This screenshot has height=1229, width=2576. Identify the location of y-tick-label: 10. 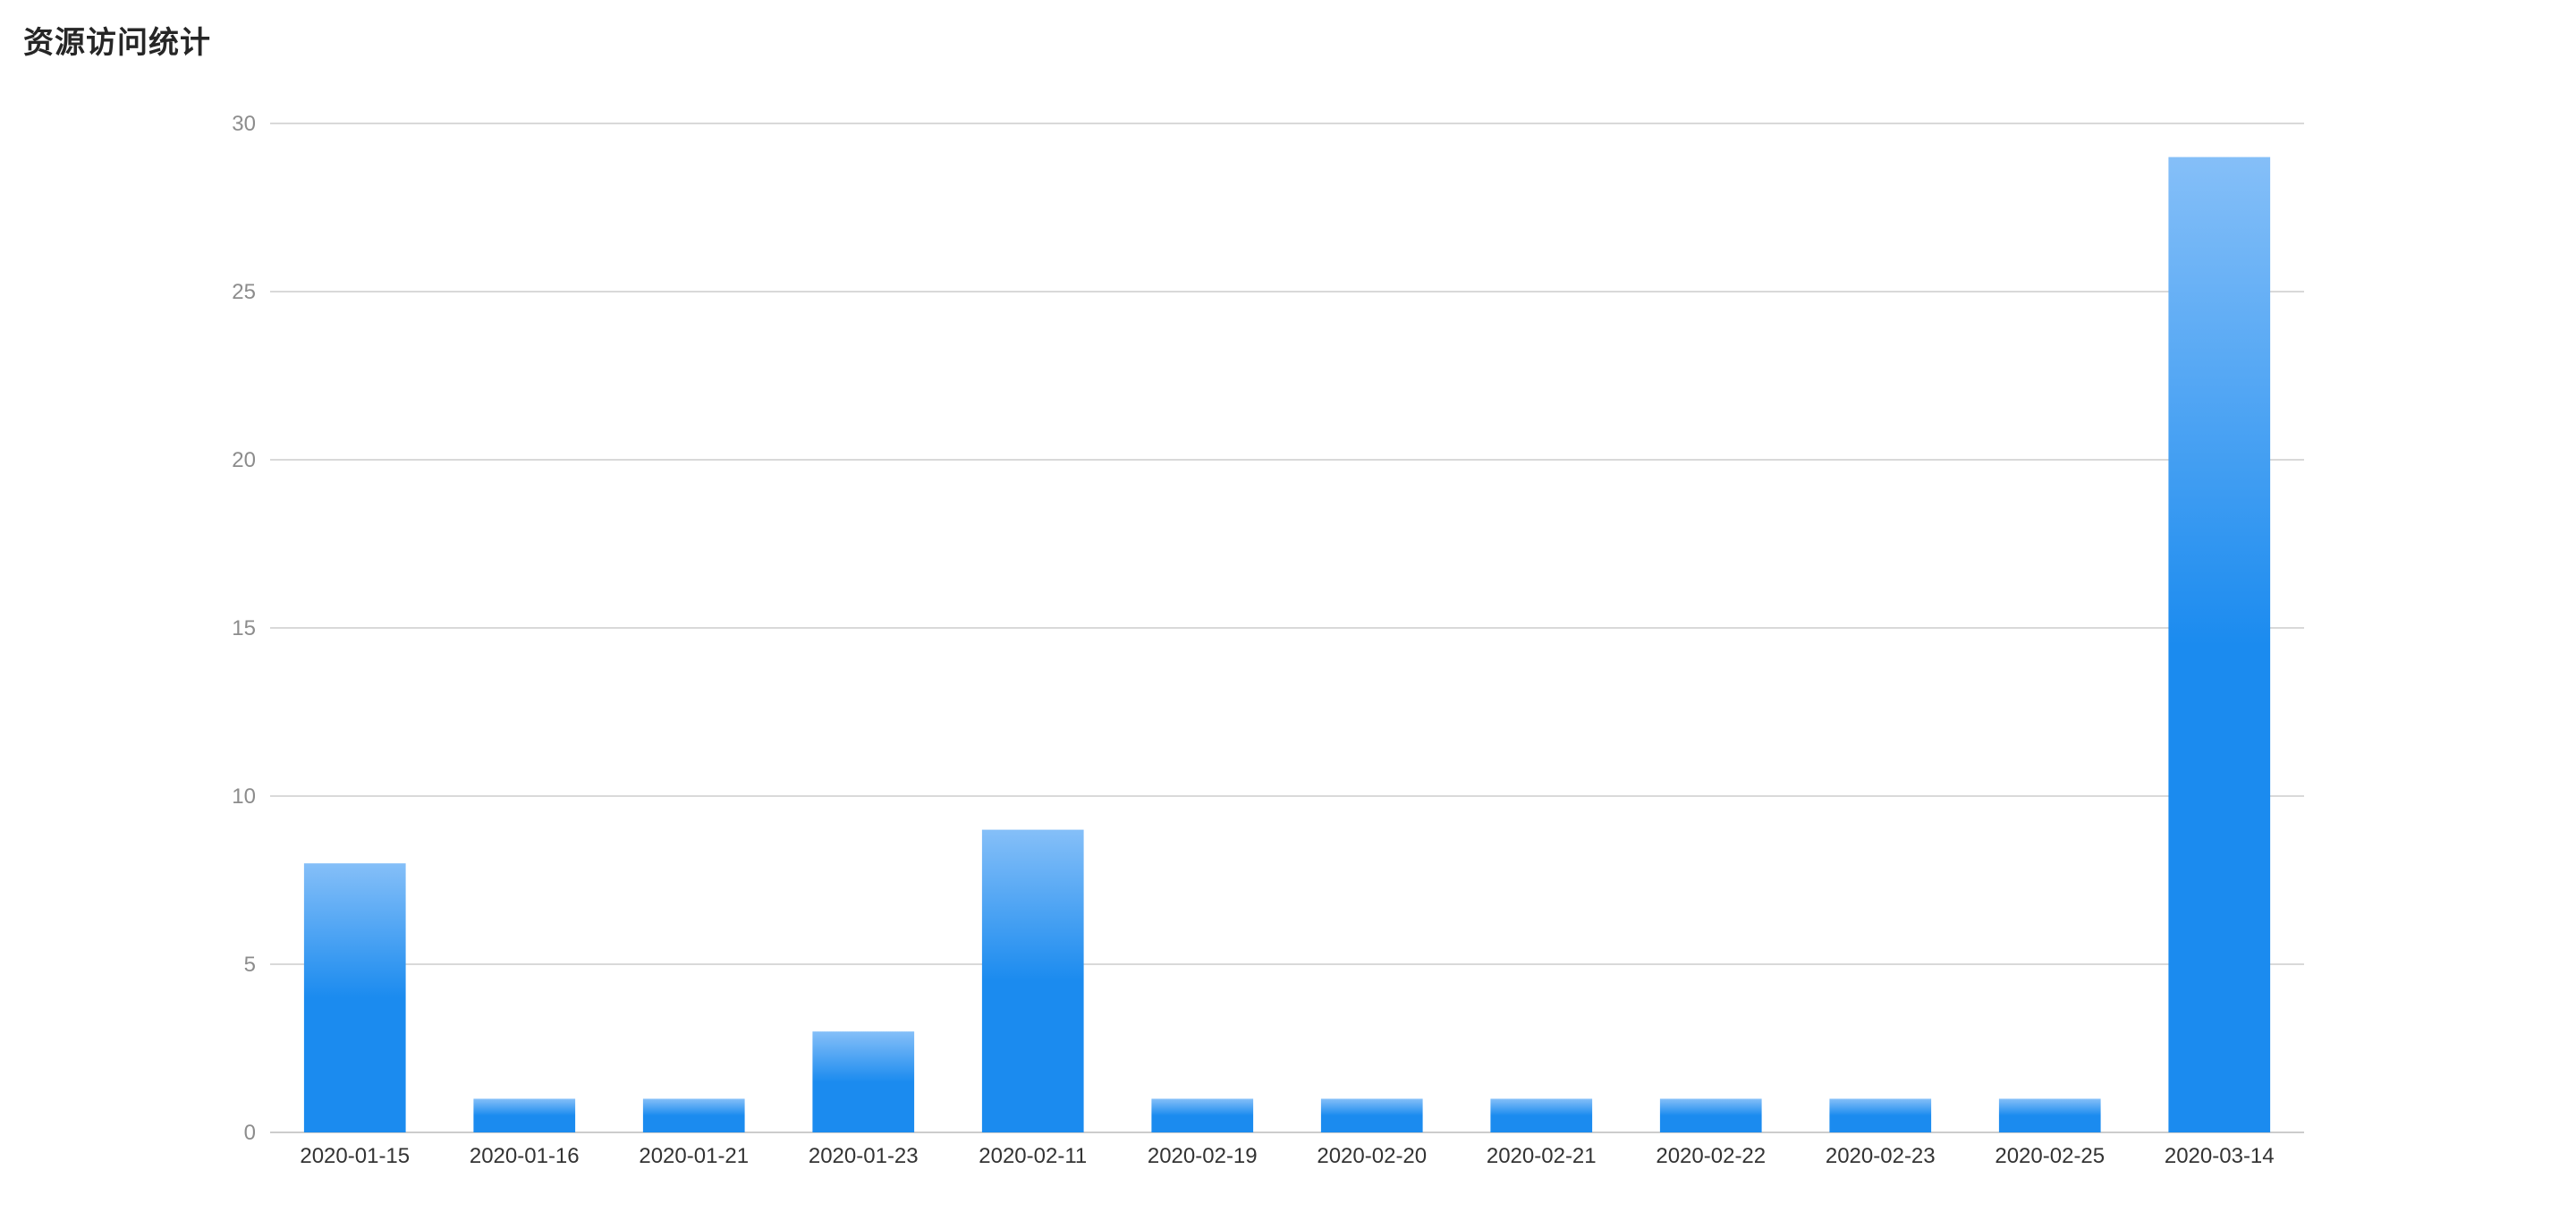
(244, 796).